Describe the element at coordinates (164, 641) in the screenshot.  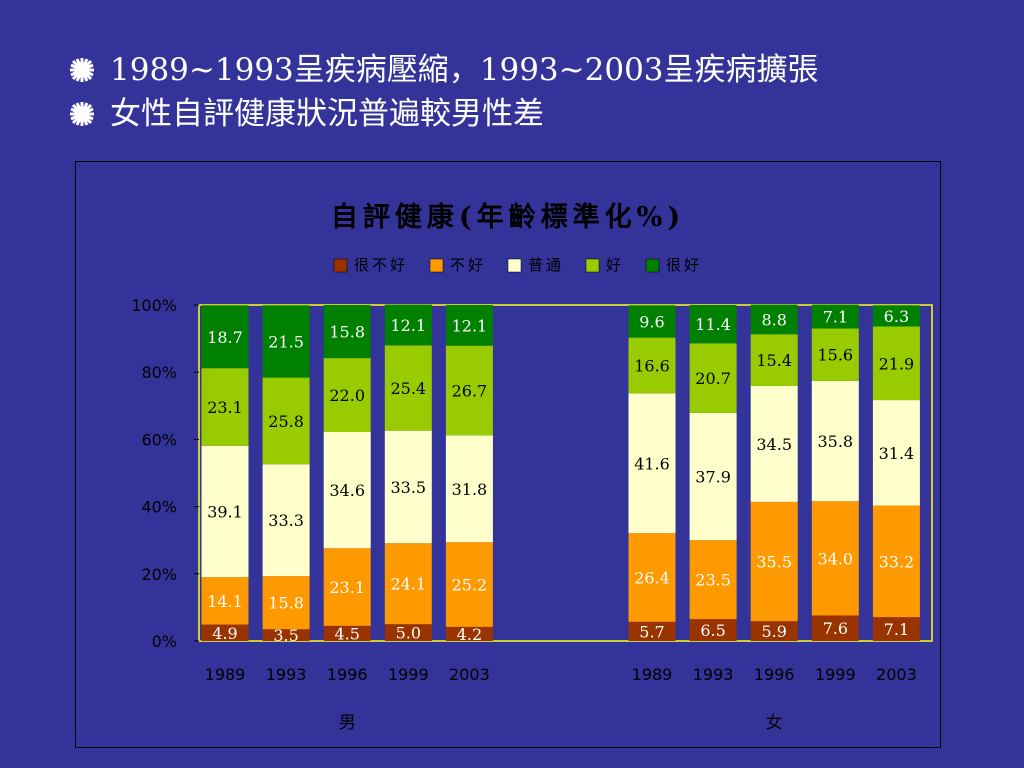
I see `y-tick-label: 0%` at that location.